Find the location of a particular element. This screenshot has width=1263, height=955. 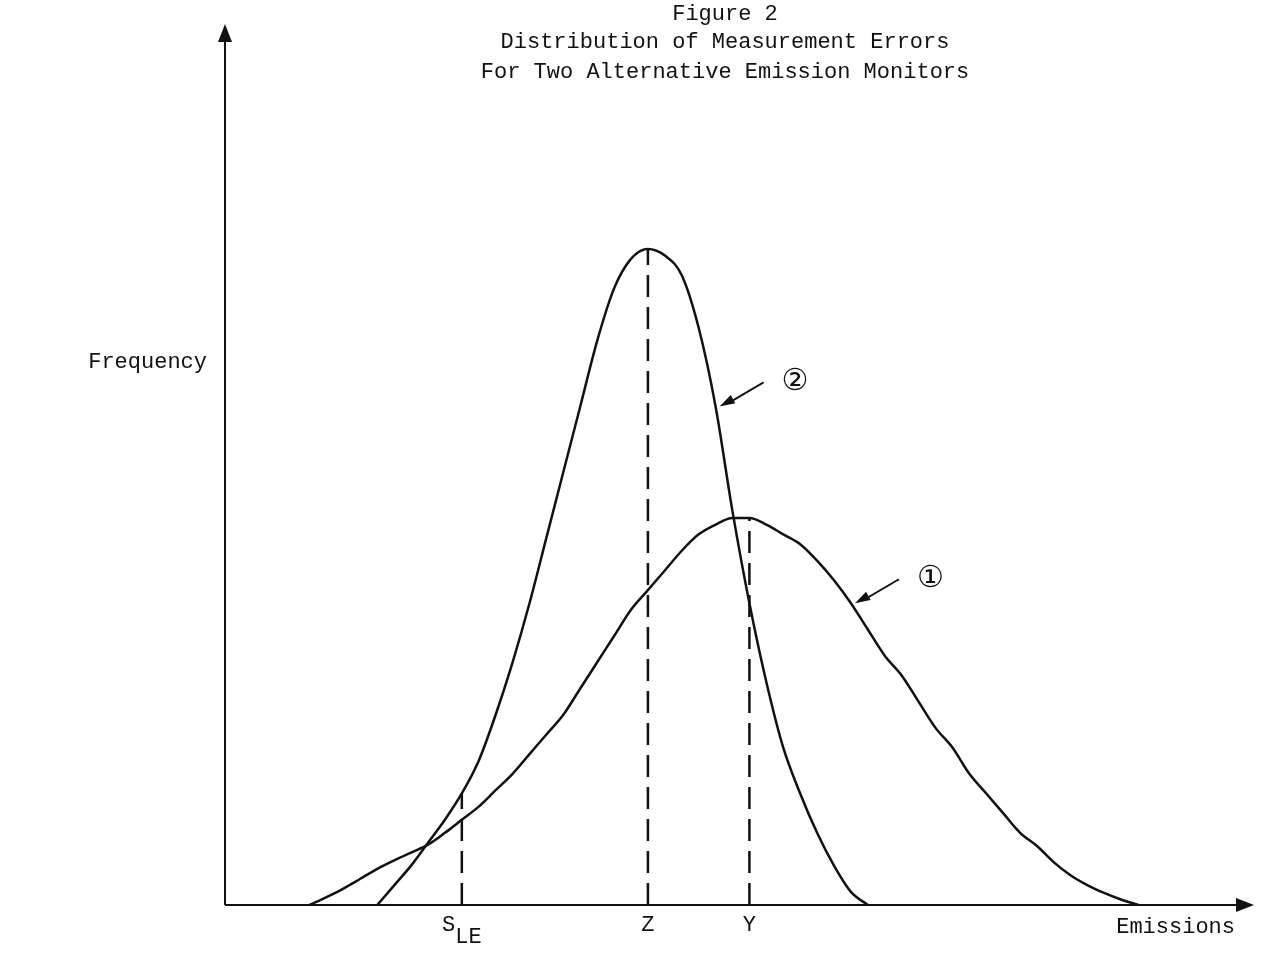

x-axis-title: Emissions is located at coordinates (1176, 927).